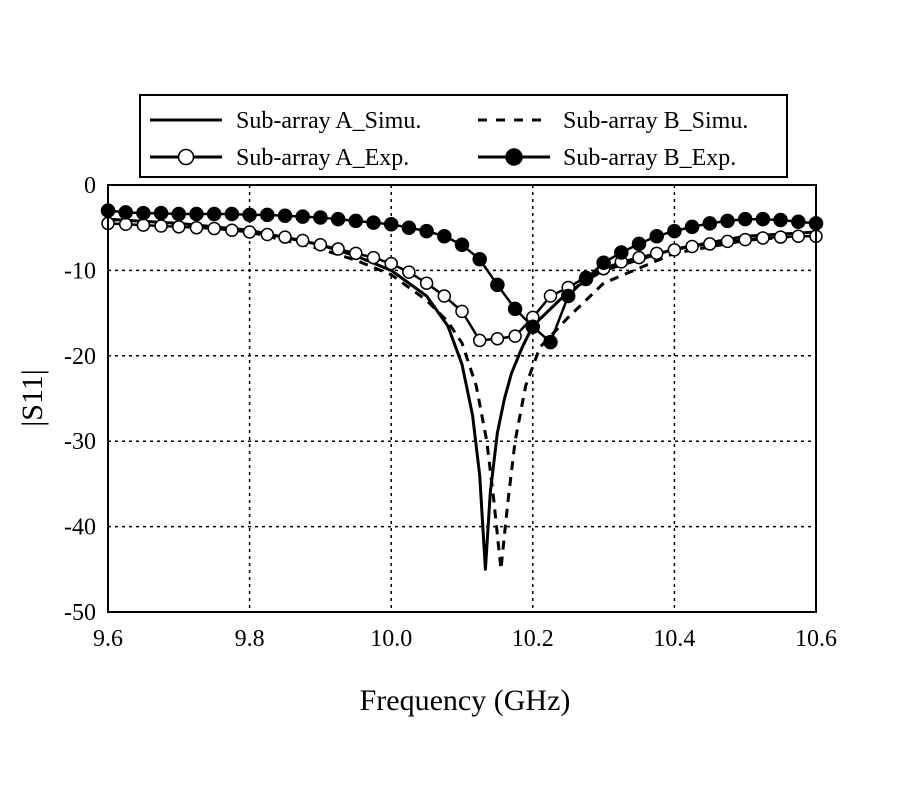 The image size is (900, 800). Describe the element at coordinates (250, 639) in the screenshot. I see `x-tick-label: 9.8` at that location.